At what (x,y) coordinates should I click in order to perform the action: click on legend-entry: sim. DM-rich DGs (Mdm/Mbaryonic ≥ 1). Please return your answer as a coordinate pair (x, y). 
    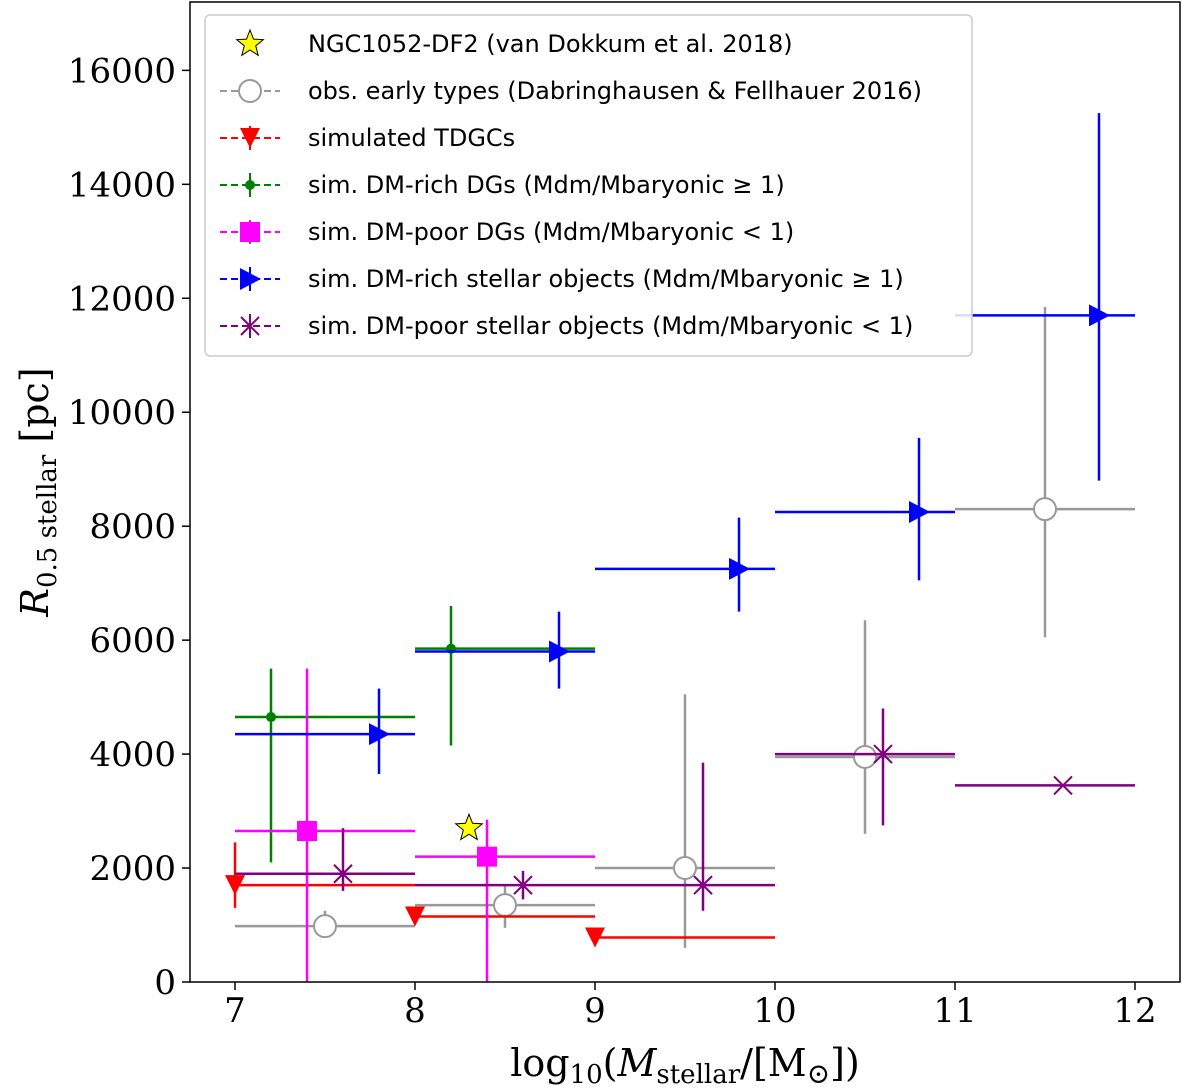
    Looking at the image, I should click on (502, 185).